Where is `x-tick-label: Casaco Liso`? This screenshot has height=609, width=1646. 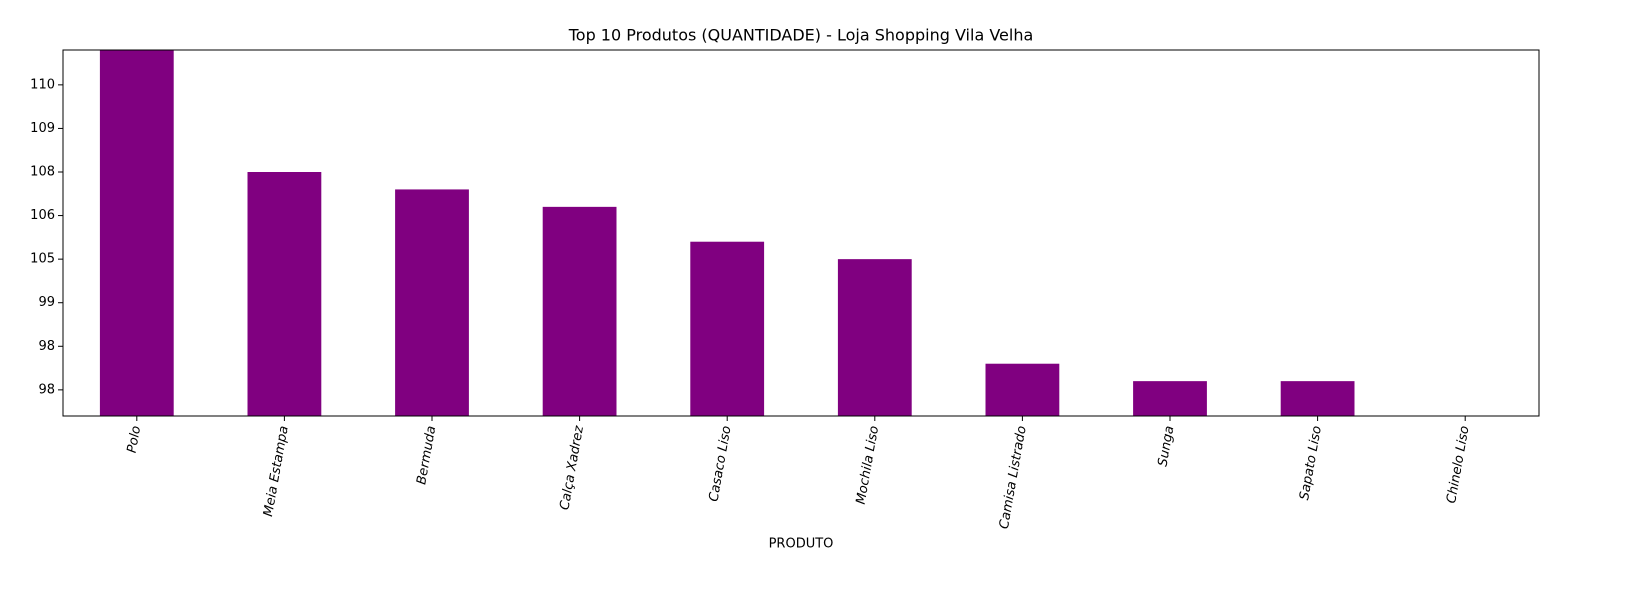 x-tick-label: Casaco Liso is located at coordinates (721, 464).